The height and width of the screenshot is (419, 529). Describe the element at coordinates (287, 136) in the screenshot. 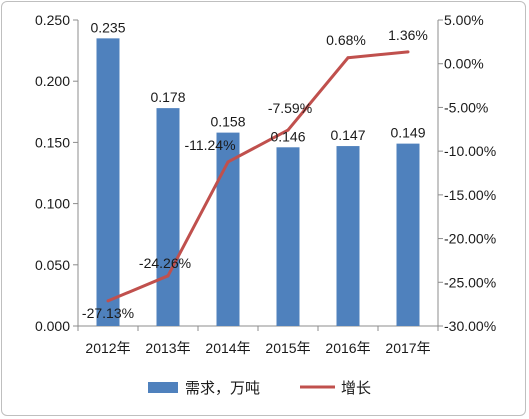

I see `bar-data-label: 0.146` at that location.